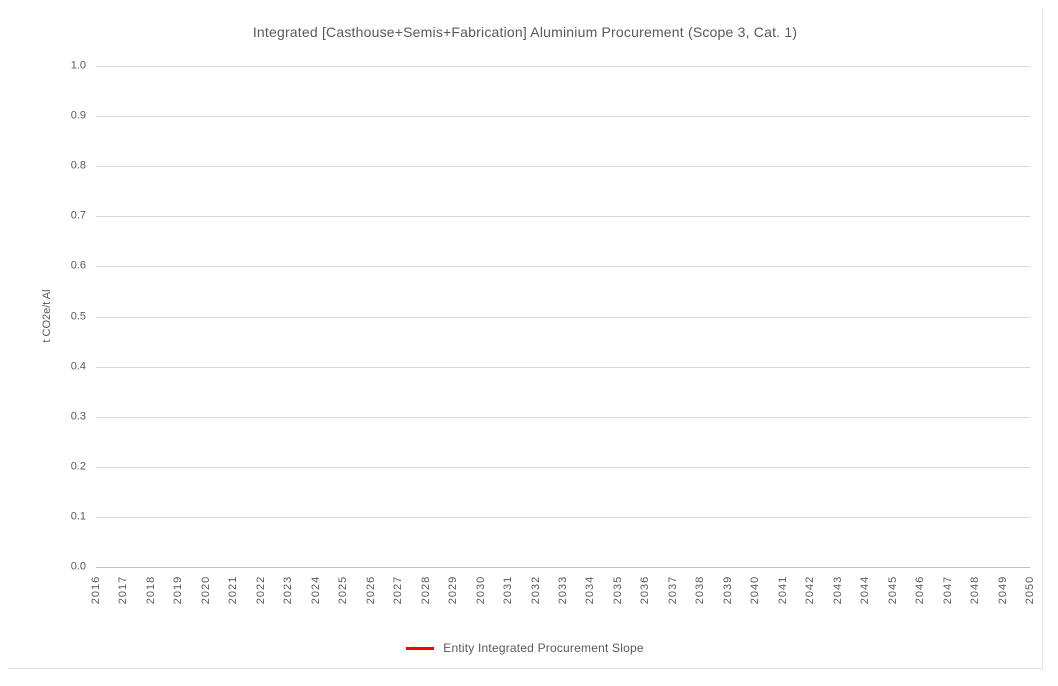 This screenshot has height=686, width=1058. I want to click on x-tick-label: 2040, so click(755, 590).